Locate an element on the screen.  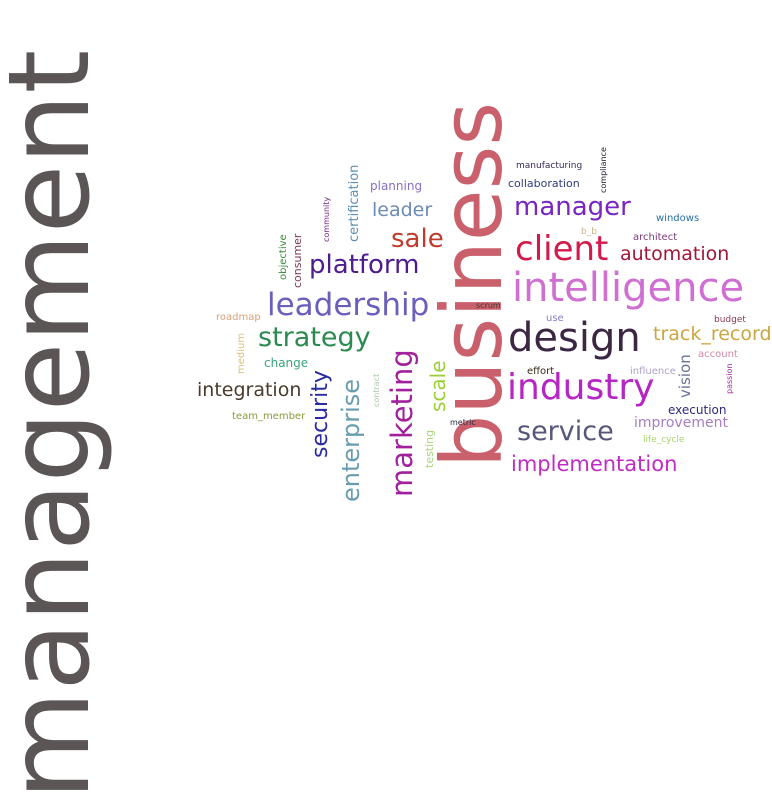
word-life-cycle: life_cycle is located at coordinates (664, 440).